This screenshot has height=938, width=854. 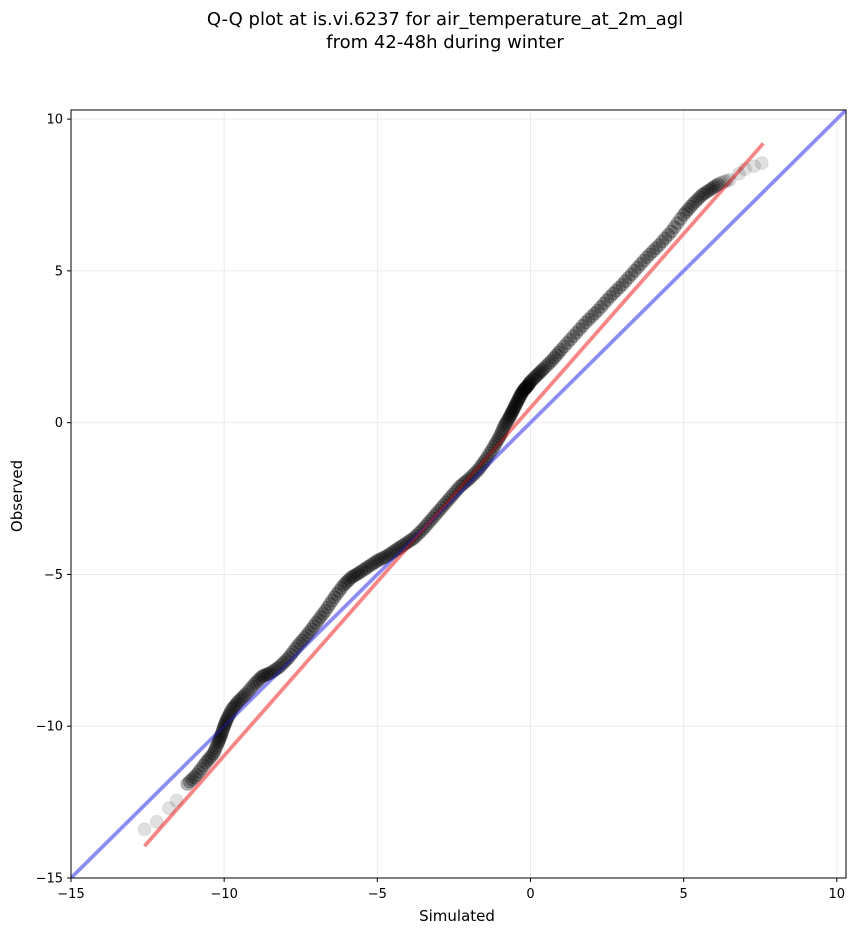 What do you see at coordinates (59, 423) in the screenshot?
I see `y-tick-label: 0` at bounding box center [59, 423].